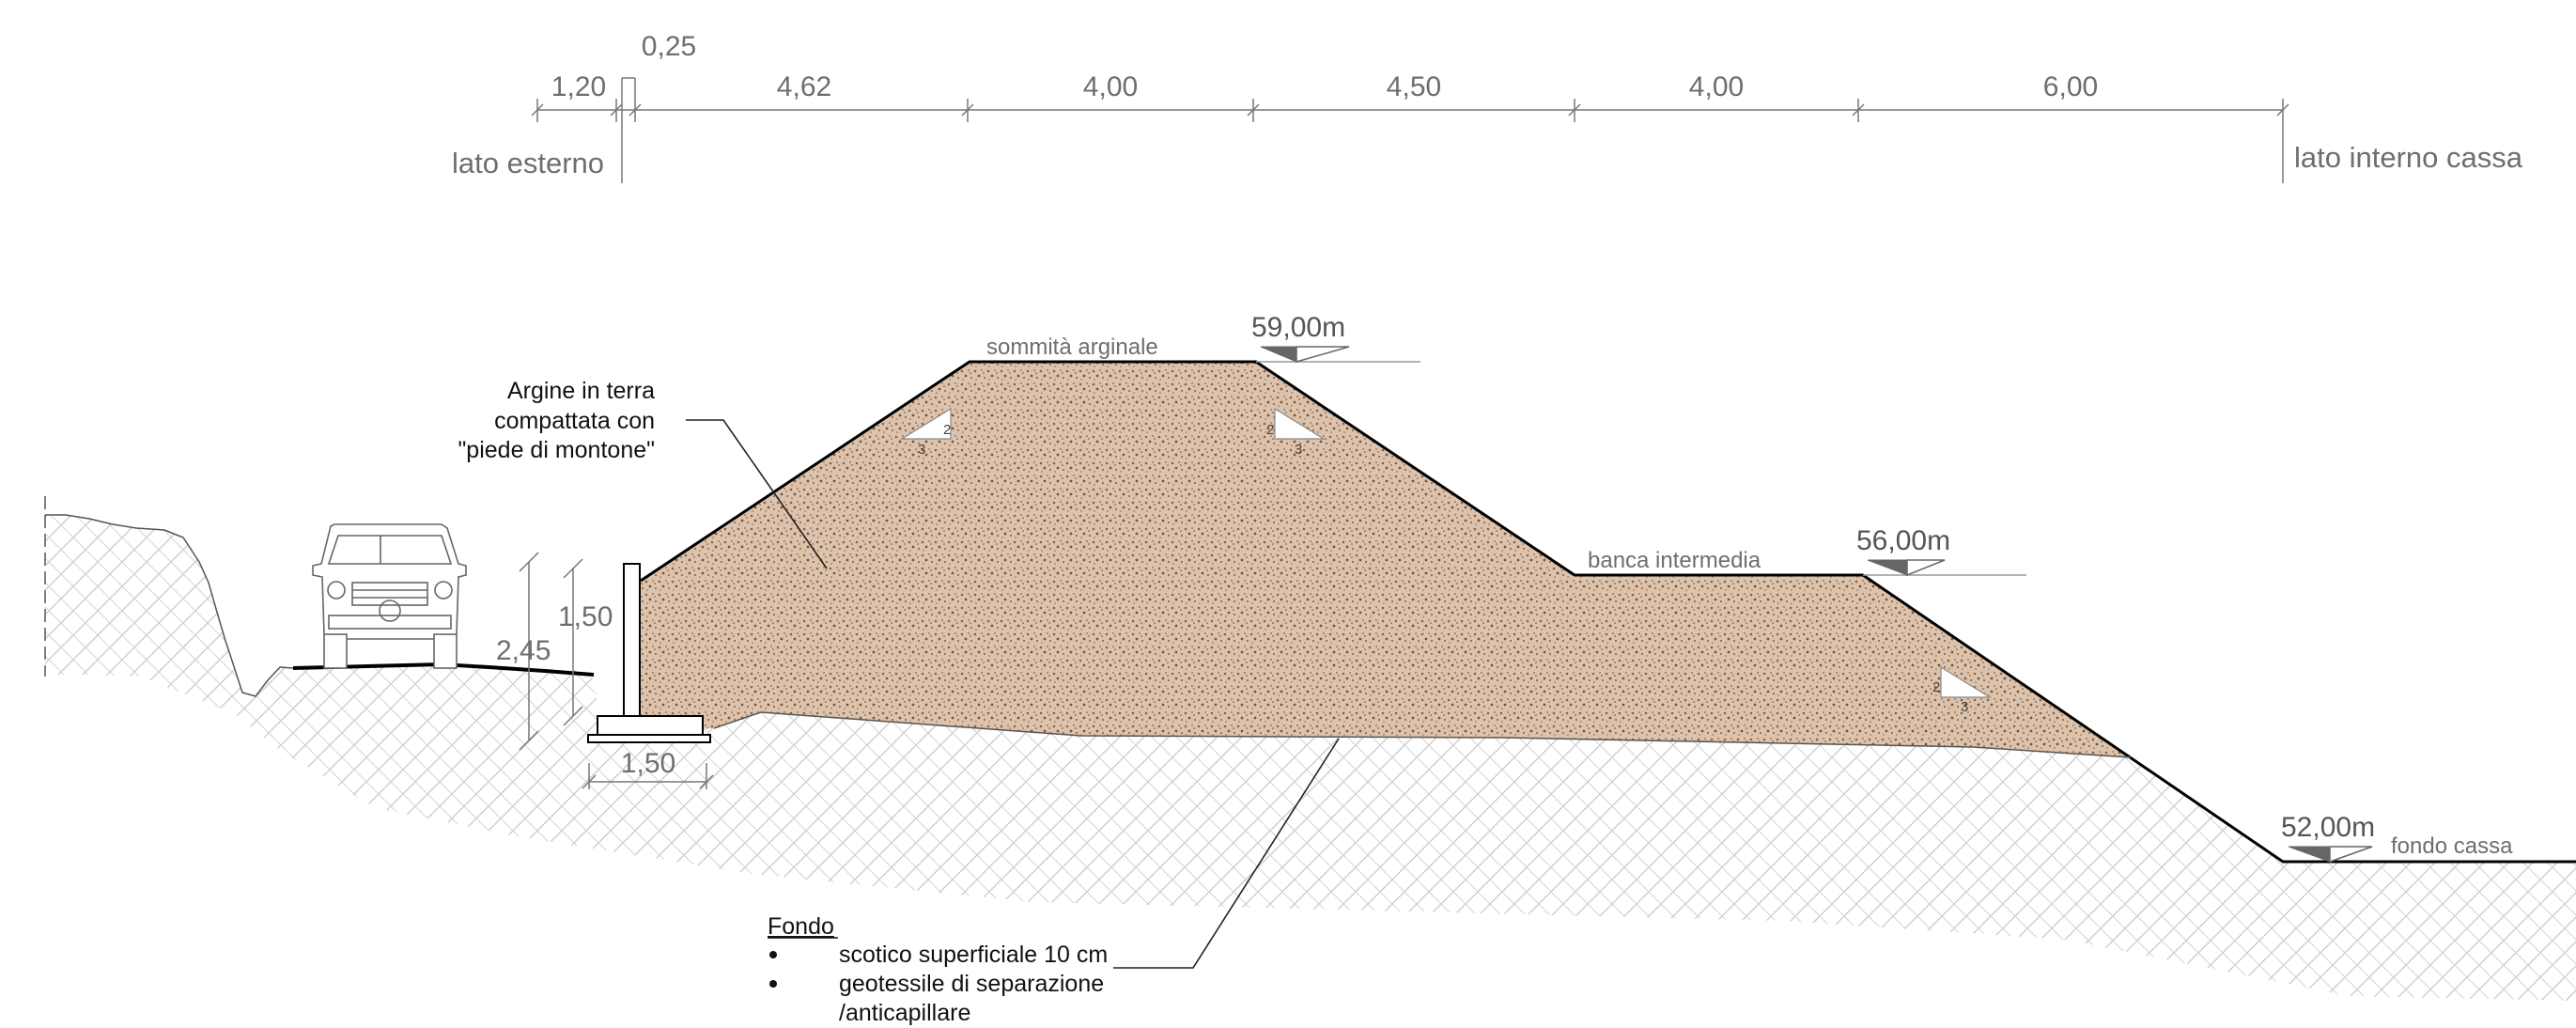  Describe the element at coordinates (2408, 157) in the screenshot. I see `label-inner-side: lato interno cassa` at that location.